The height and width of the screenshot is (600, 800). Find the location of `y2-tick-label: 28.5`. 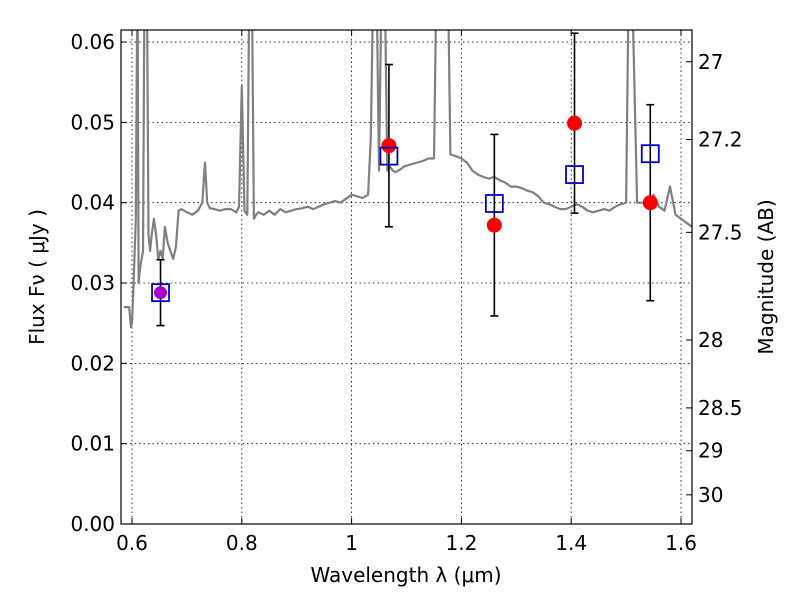

y2-tick-label: 28.5 is located at coordinates (720, 408).